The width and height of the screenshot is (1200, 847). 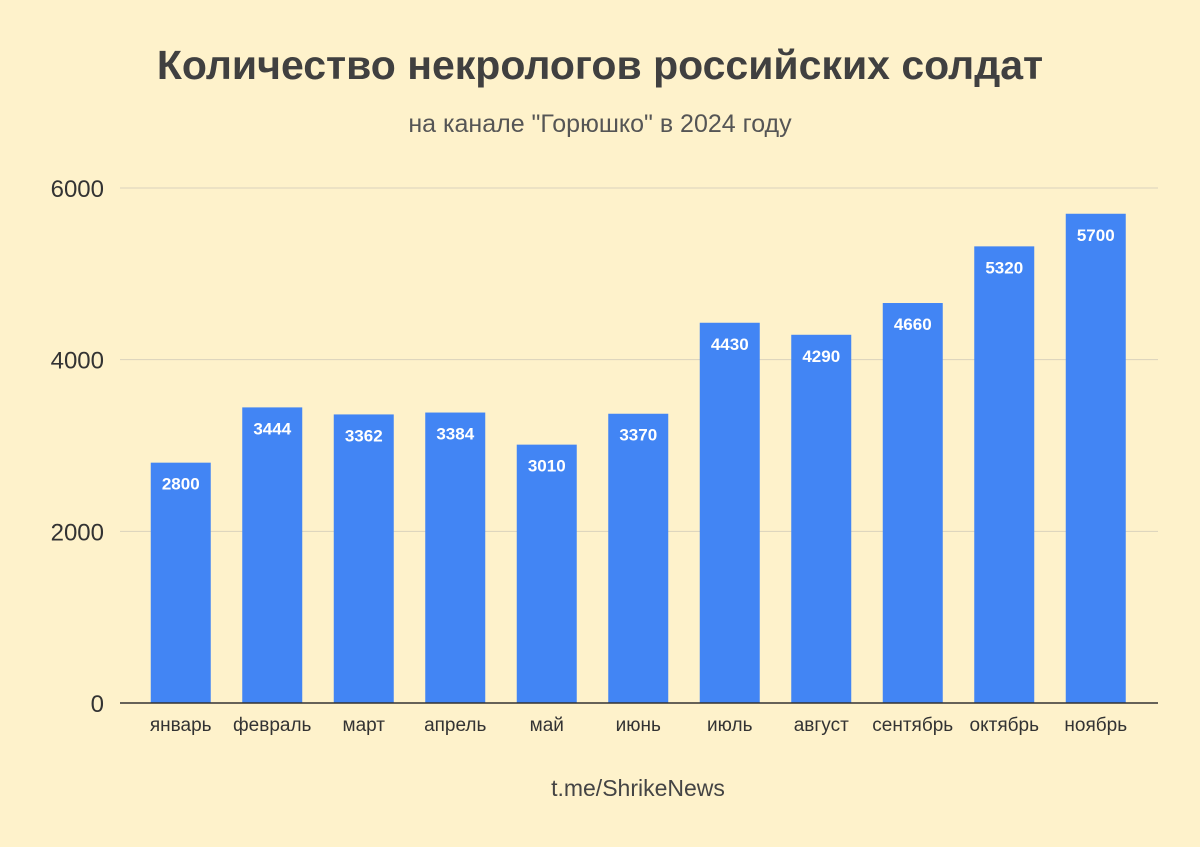 What do you see at coordinates (77, 361) in the screenshot?
I see `y-tick-label: 4000` at bounding box center [77, 361].